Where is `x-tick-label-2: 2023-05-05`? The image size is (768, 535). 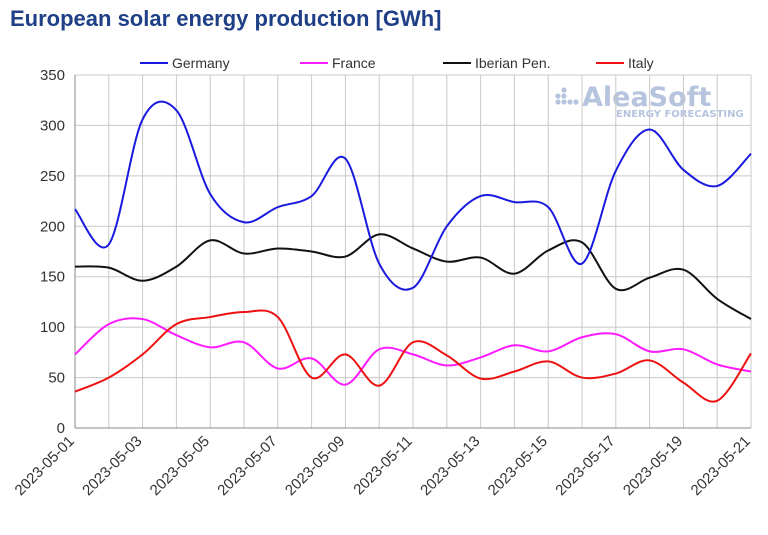 x-tick-label-2: 2023-05-05 is located at coordinates (180, 466).